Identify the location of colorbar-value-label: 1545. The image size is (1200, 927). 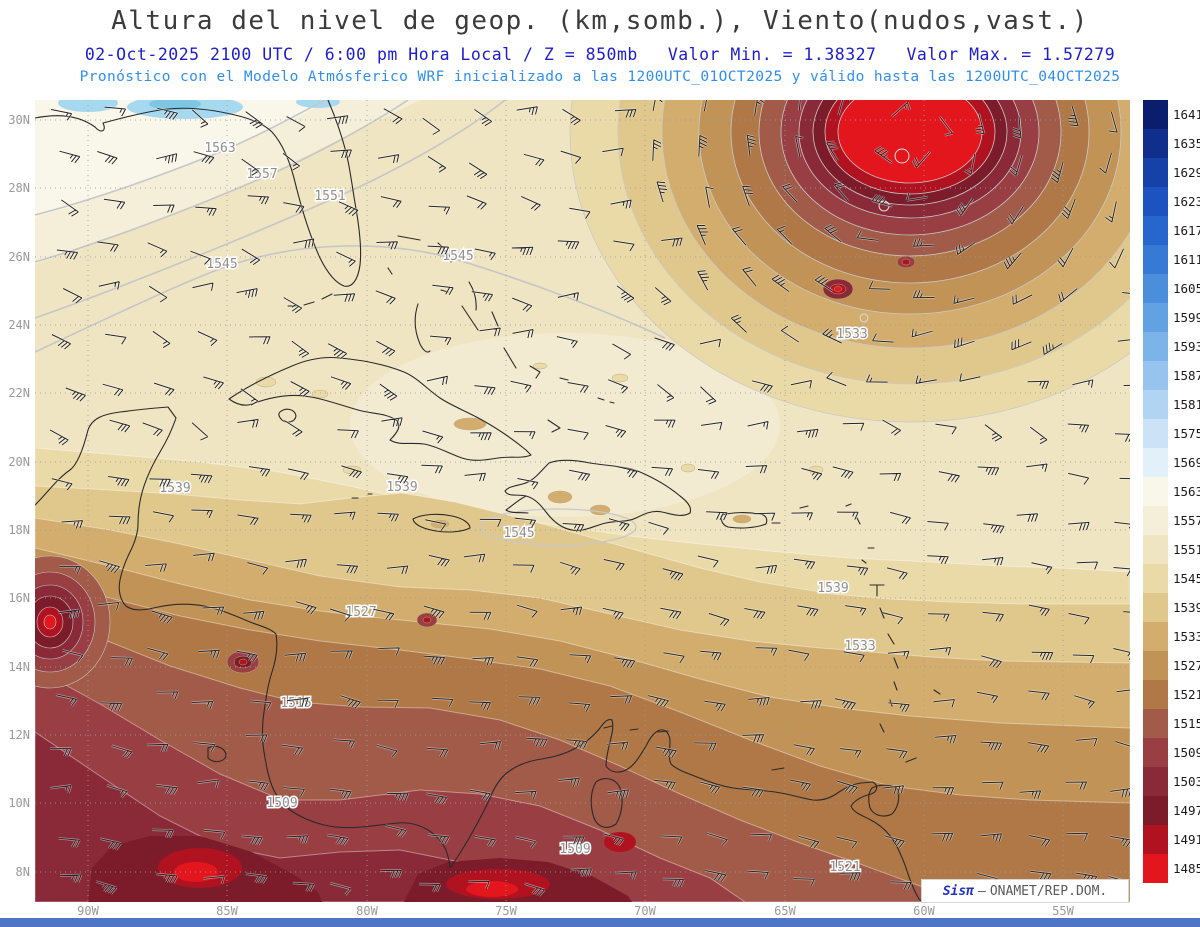
(1186, 578).